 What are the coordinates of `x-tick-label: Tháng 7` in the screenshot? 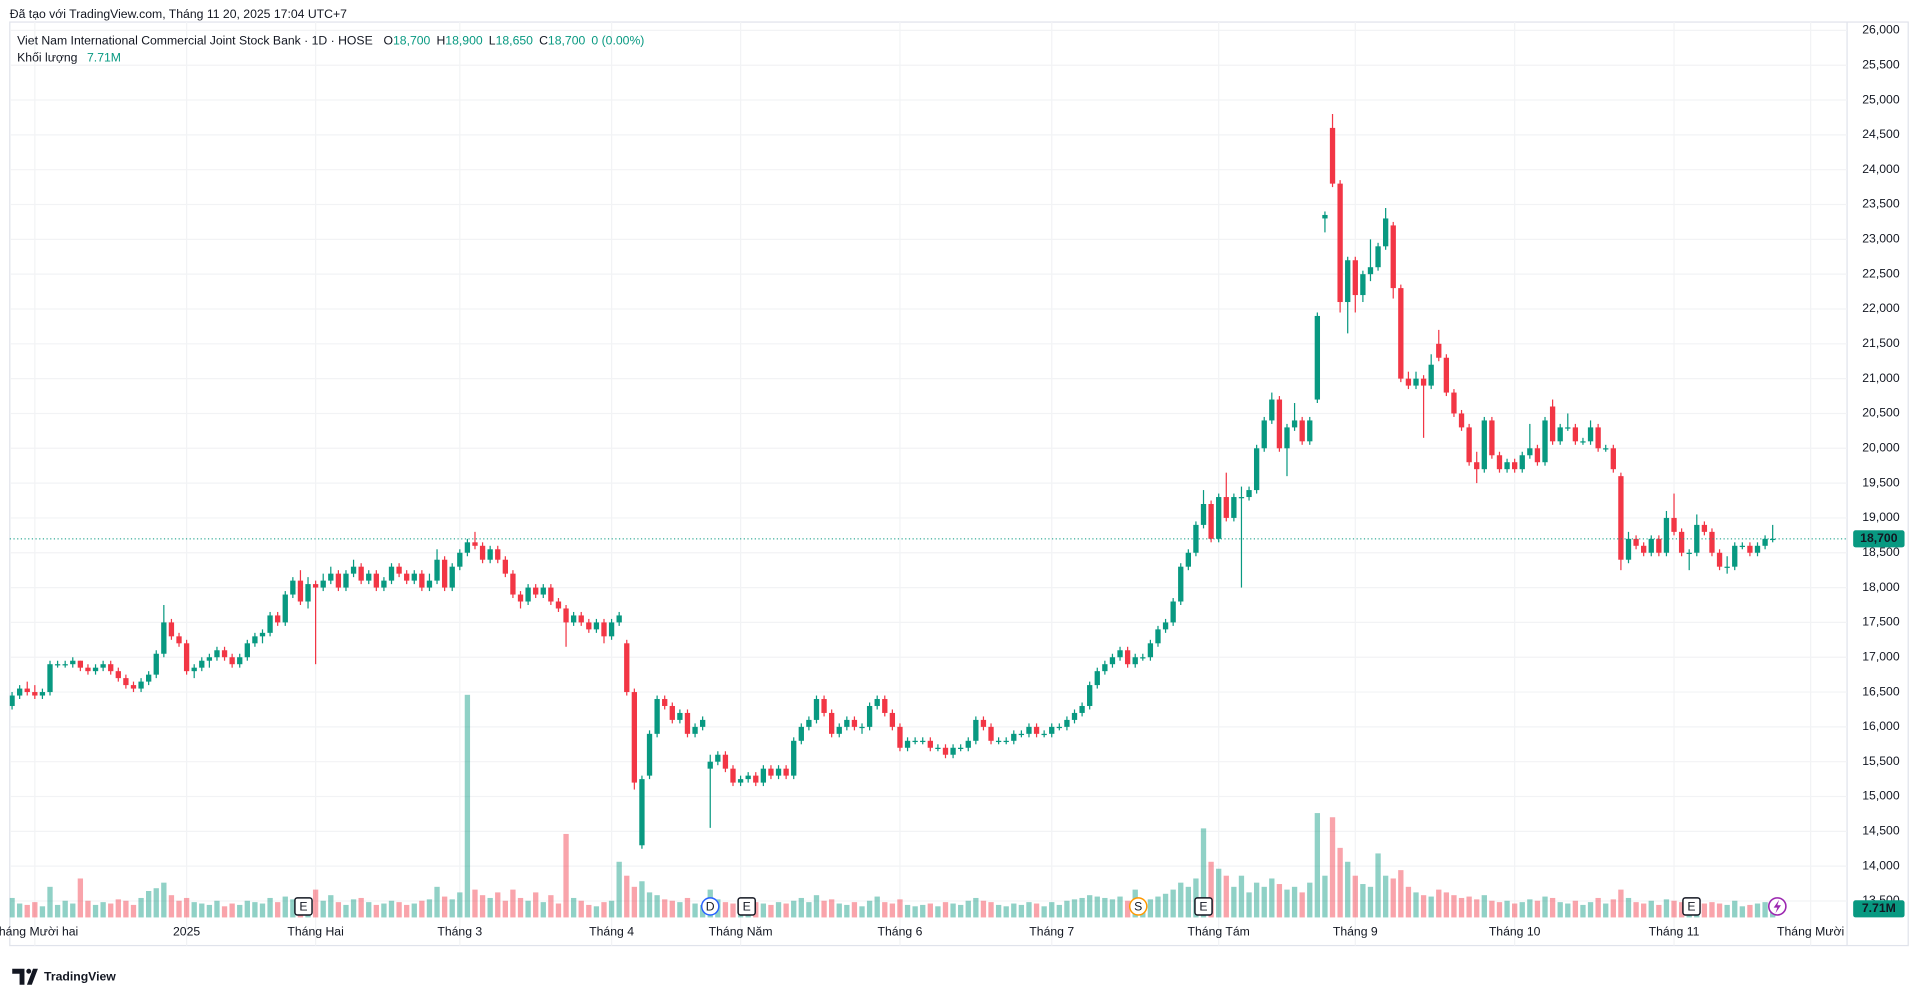 It's located at (1051, 931).